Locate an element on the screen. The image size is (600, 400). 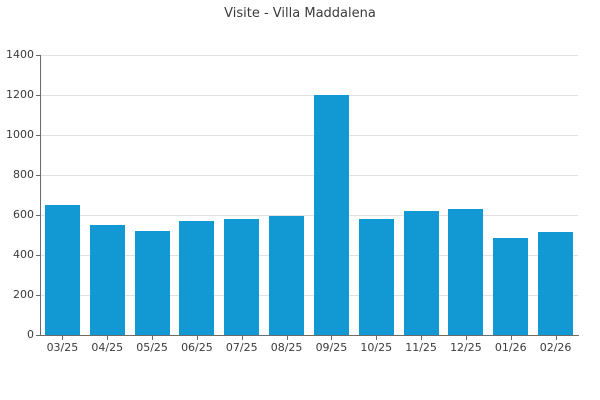
y-axis-line is located at coordinates (40, 195).